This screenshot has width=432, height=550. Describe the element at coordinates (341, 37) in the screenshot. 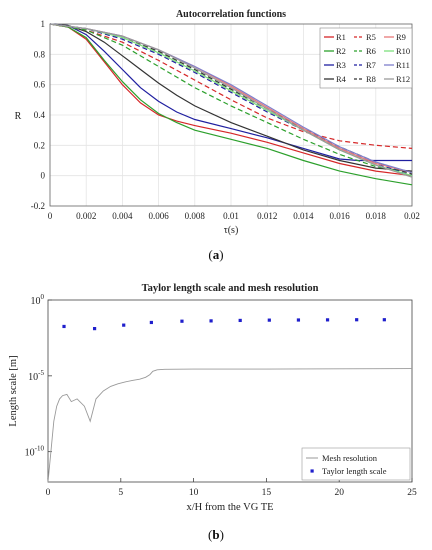

I see `legend-label-r1: R1` at that location.